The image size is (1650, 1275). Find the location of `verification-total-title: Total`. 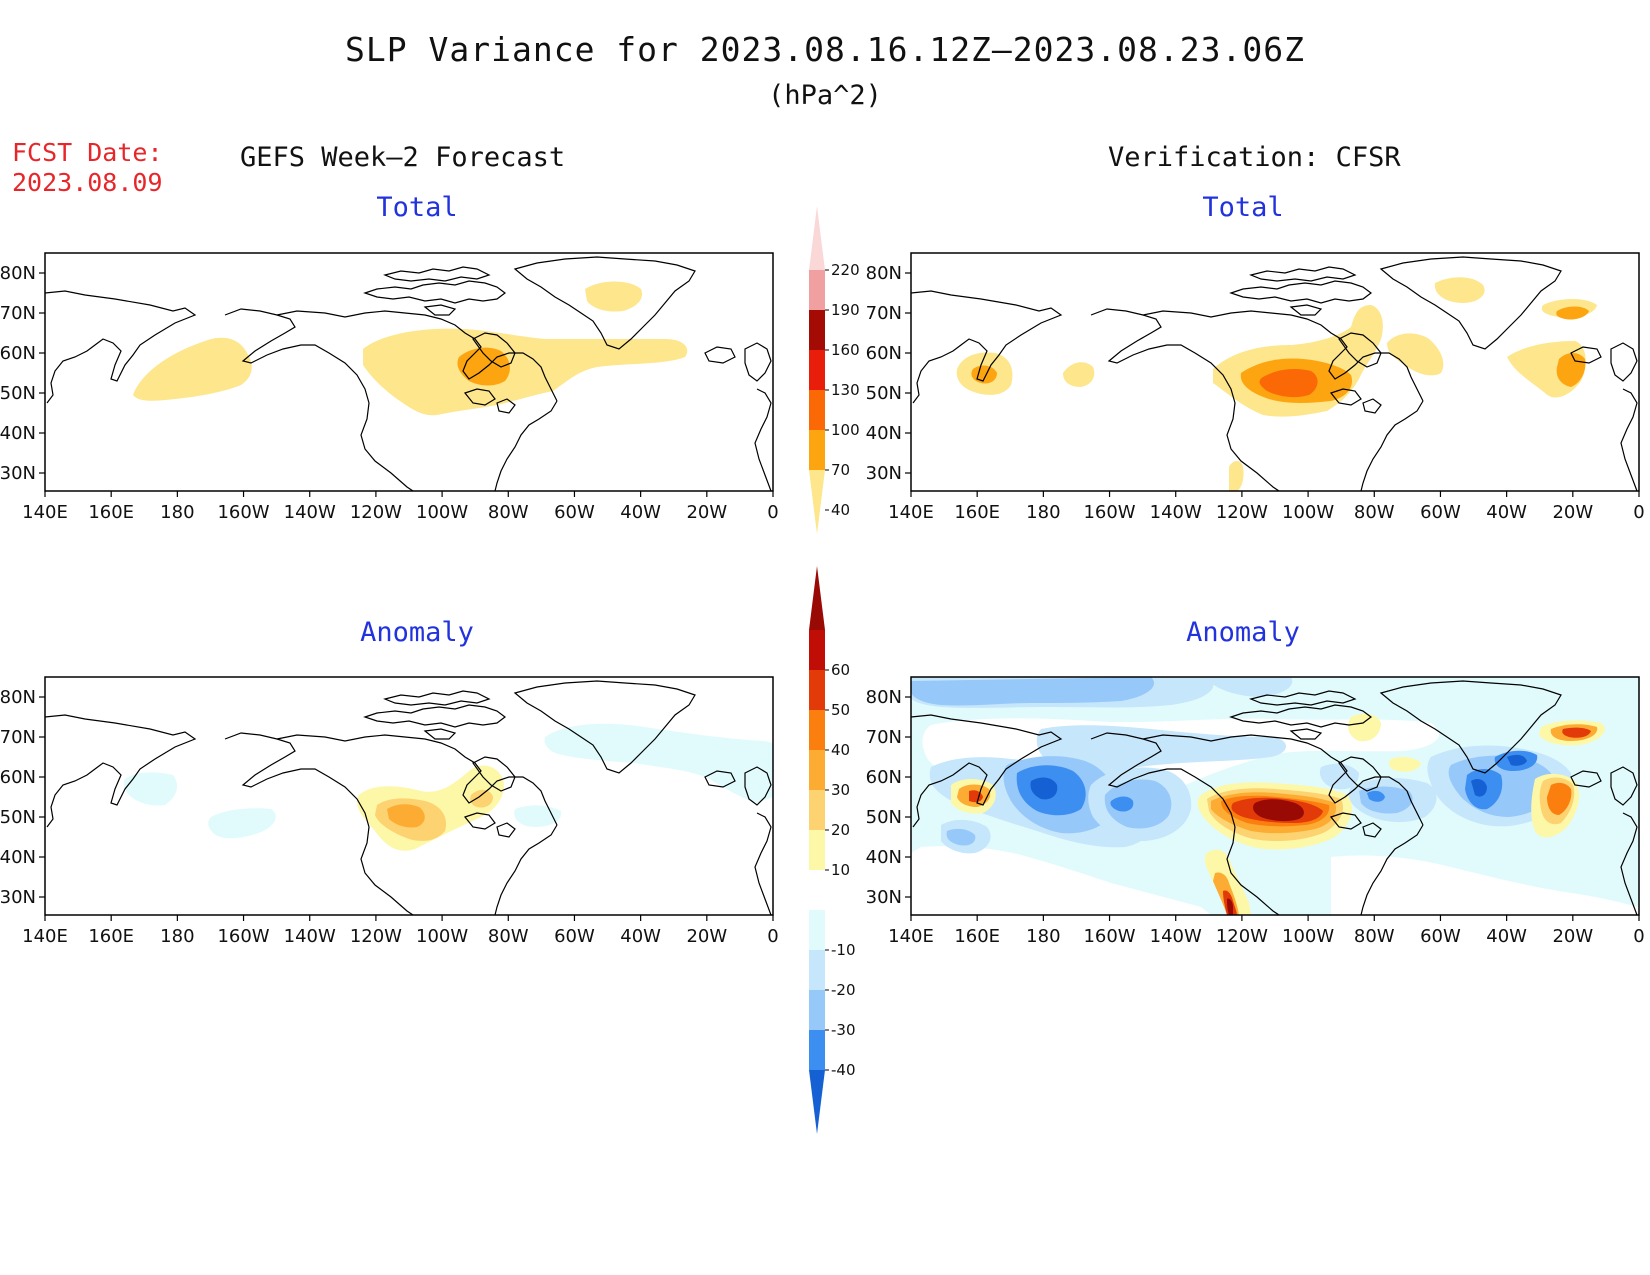

verification-total-title: Total is located at coordinates (1243, 207).